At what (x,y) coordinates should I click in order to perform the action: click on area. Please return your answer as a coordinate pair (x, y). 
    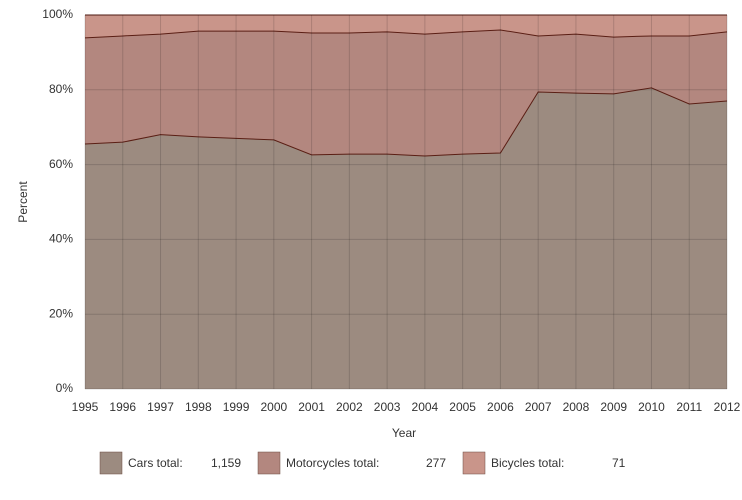
    Looking at the image, I should click on (406, 26).